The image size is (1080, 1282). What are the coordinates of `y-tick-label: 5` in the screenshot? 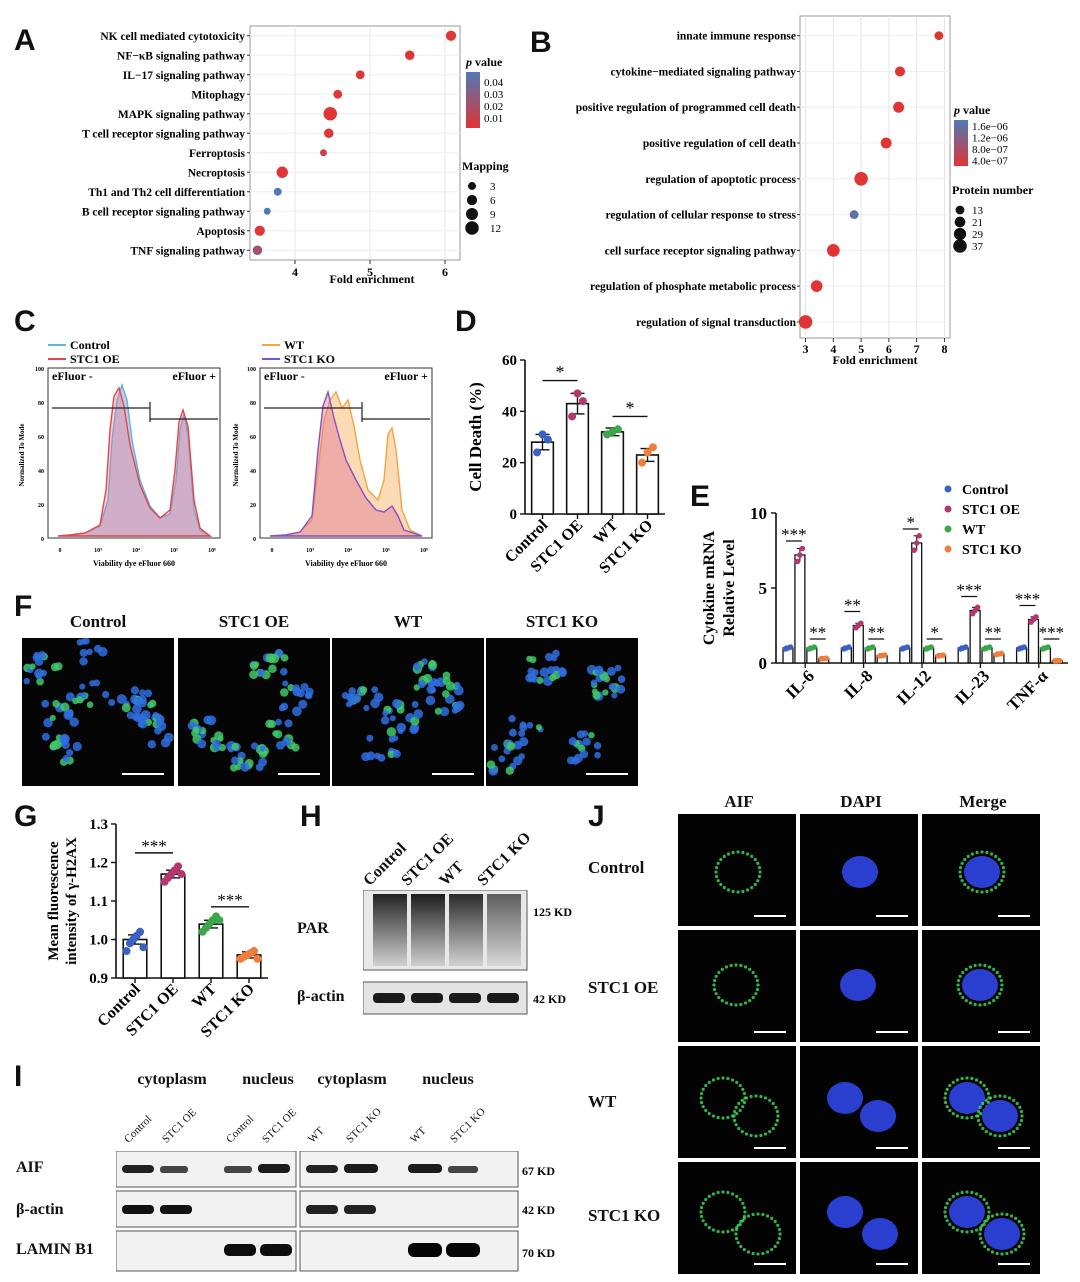 It's located at (763, 588).